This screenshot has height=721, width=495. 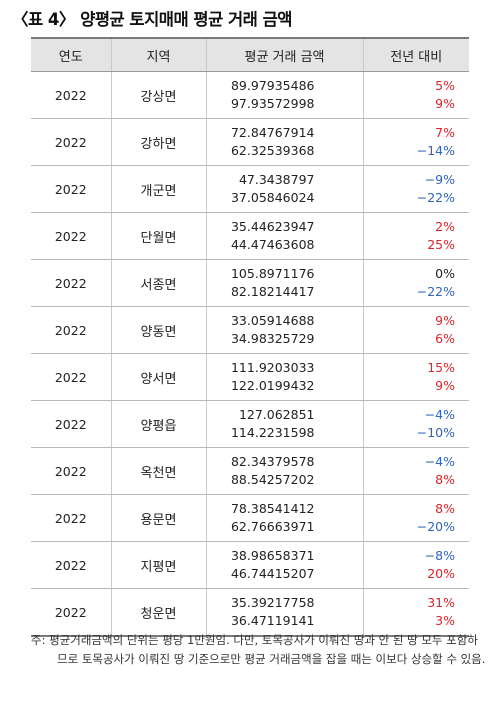 I want to click on cell-region: 서종면, so click(x=158, y=283).